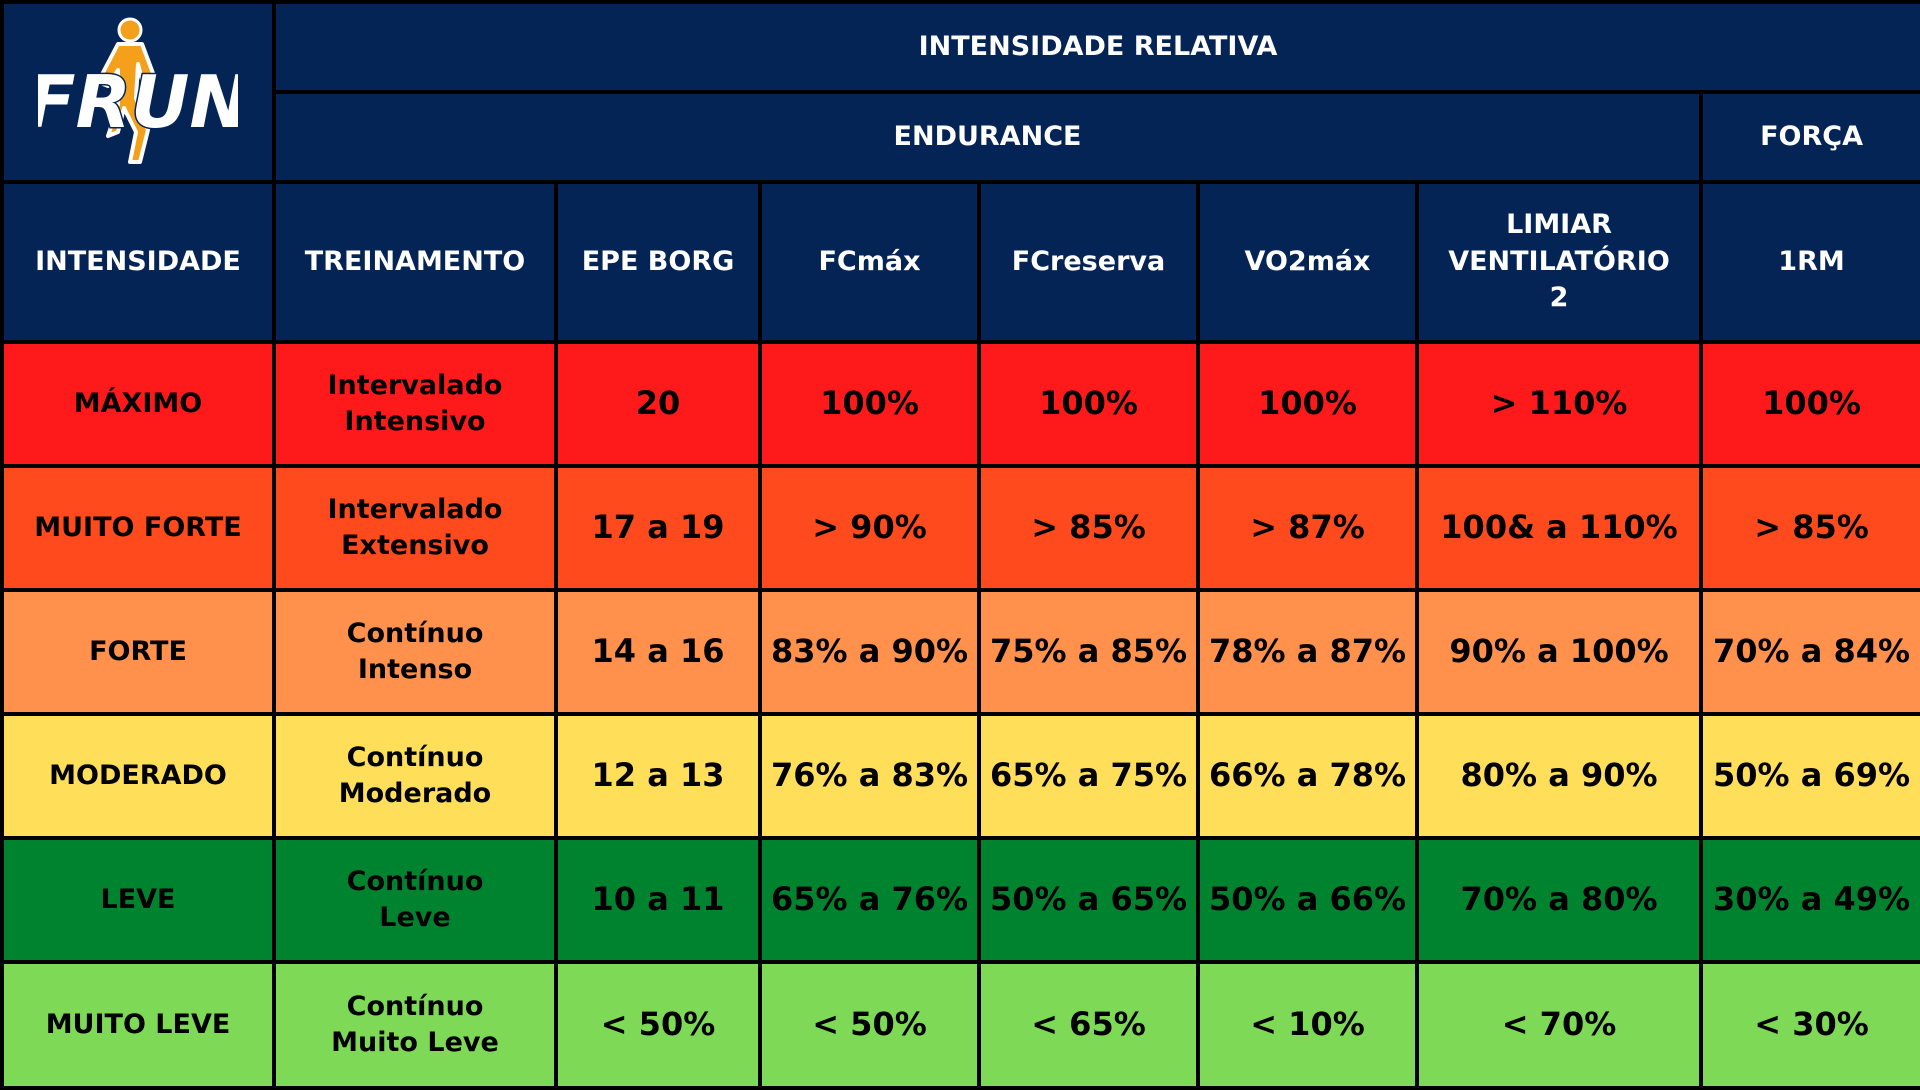 This screenshot has width=1920, height=1090. Describe the element at coordinates (1088, 262) in the screenshot. I see `col-header-fcreserva: FCreserva` at that location.